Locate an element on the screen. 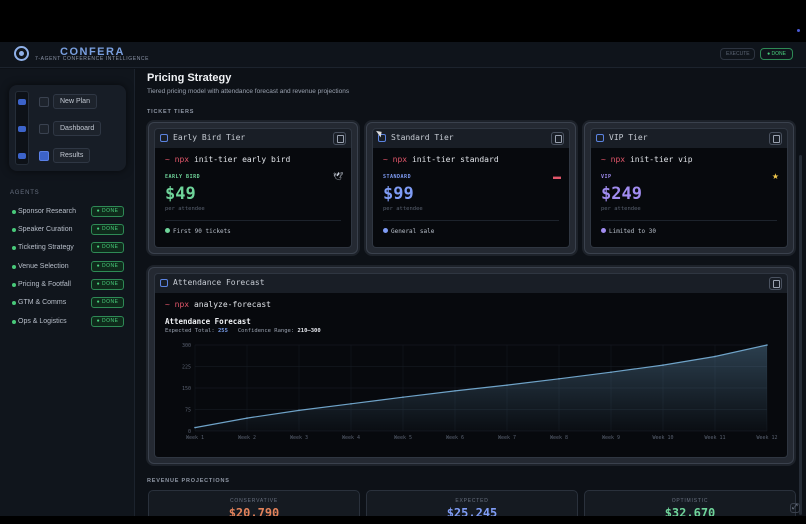 This screenshot has width=806, height=524. results-button: Results is located at coordinates (72, 155).